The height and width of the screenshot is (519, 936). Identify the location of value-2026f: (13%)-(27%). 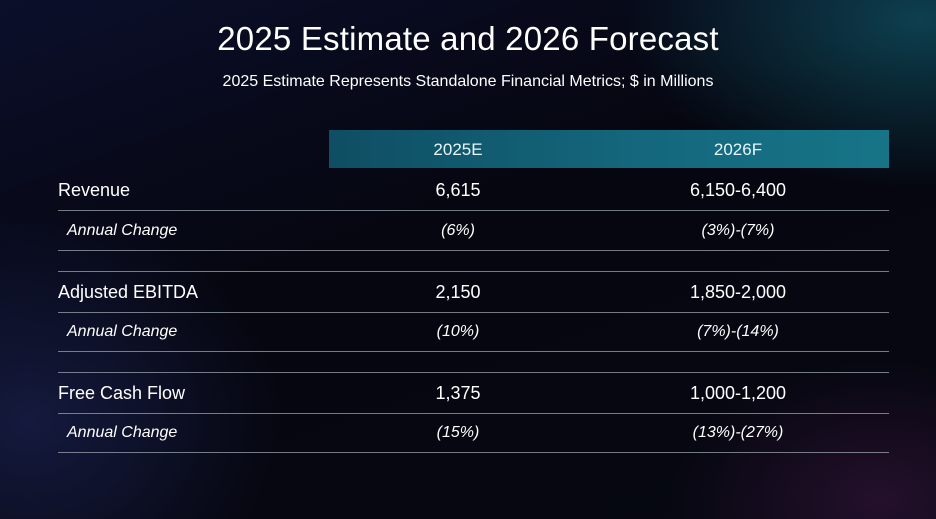
(738, 432).